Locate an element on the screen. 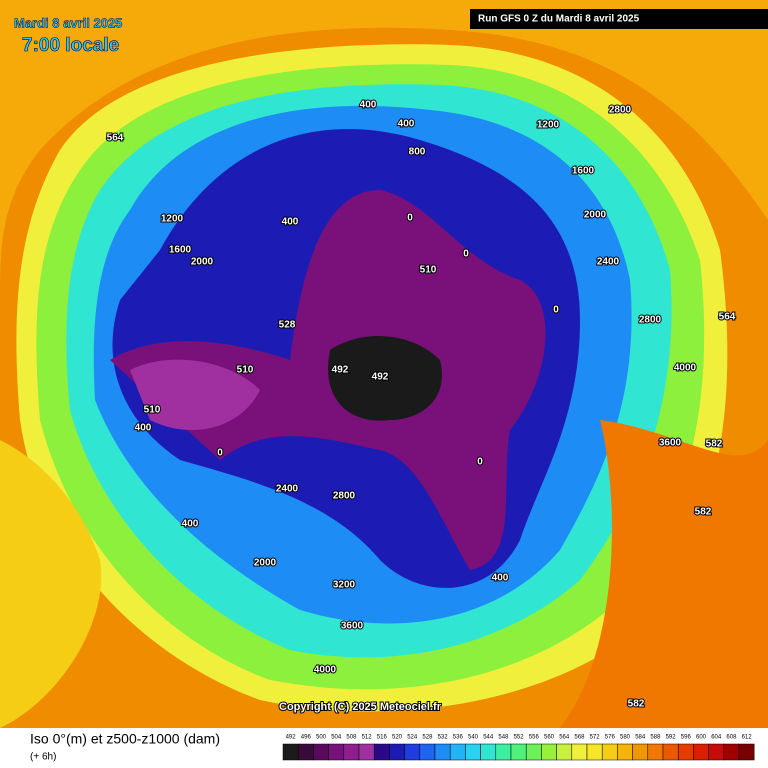 Image resolution: width=768 pixels, height=768 pixels. legend-label: 548 is located at coordinates (503, 738).